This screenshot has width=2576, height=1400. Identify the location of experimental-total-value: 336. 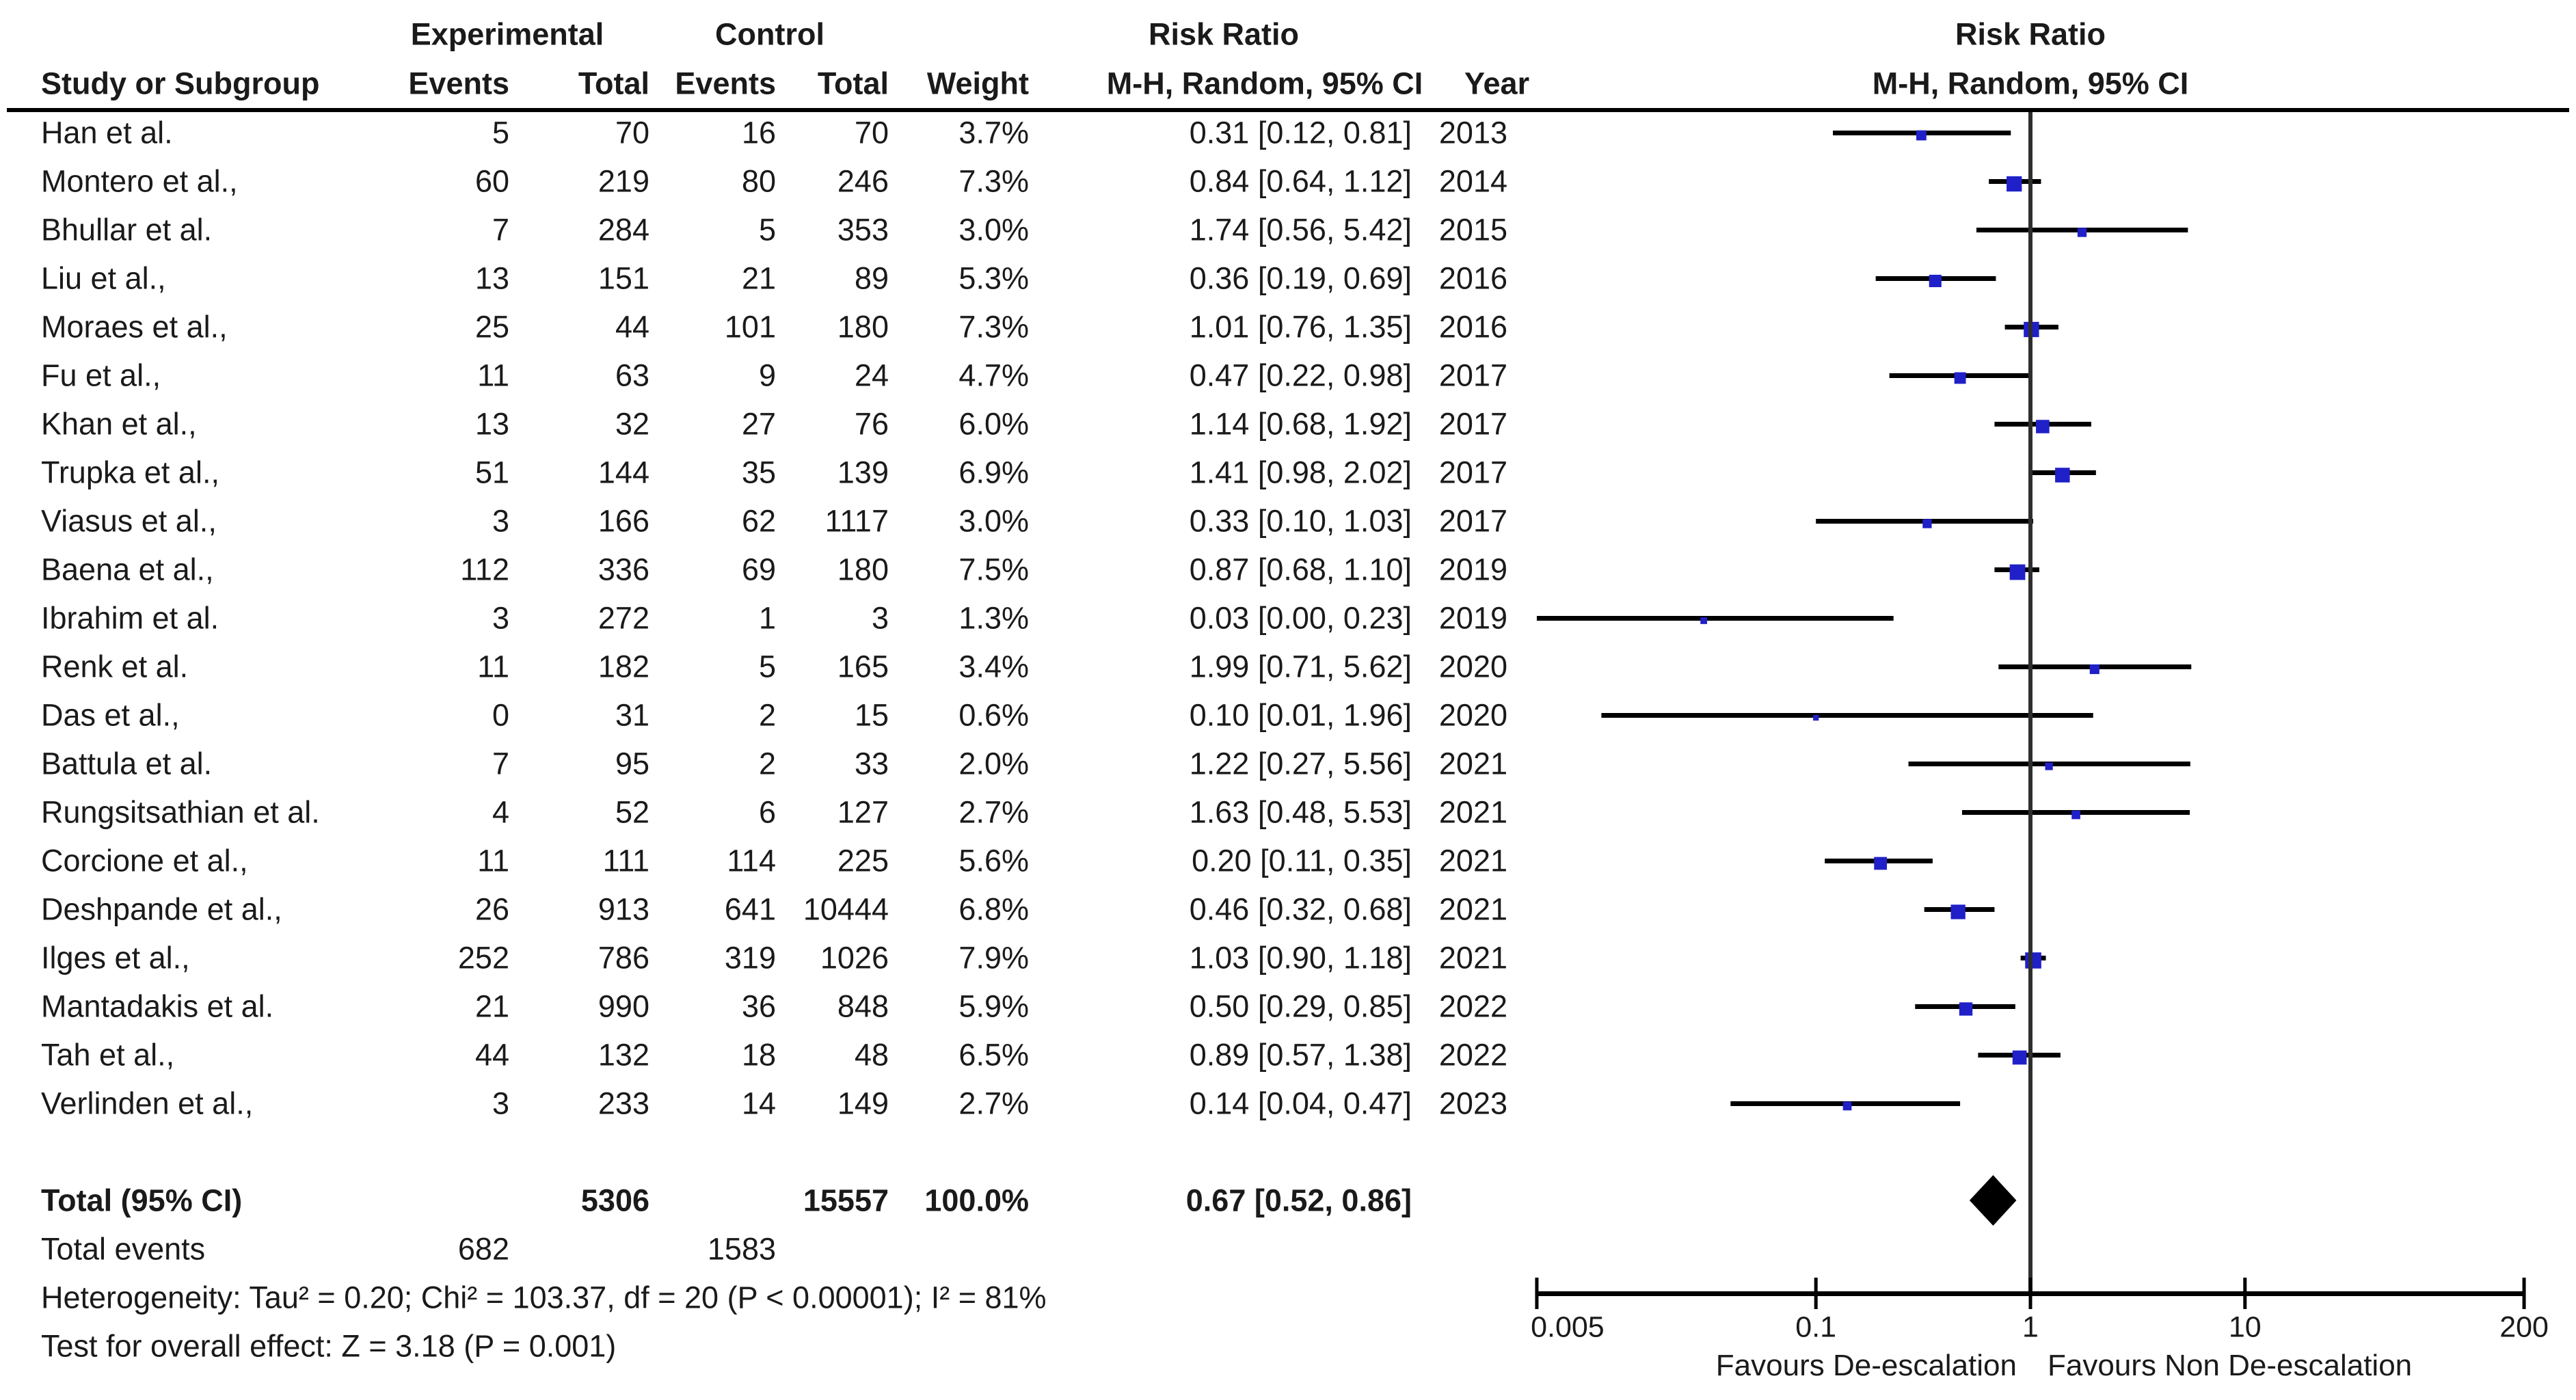
(623, 569).